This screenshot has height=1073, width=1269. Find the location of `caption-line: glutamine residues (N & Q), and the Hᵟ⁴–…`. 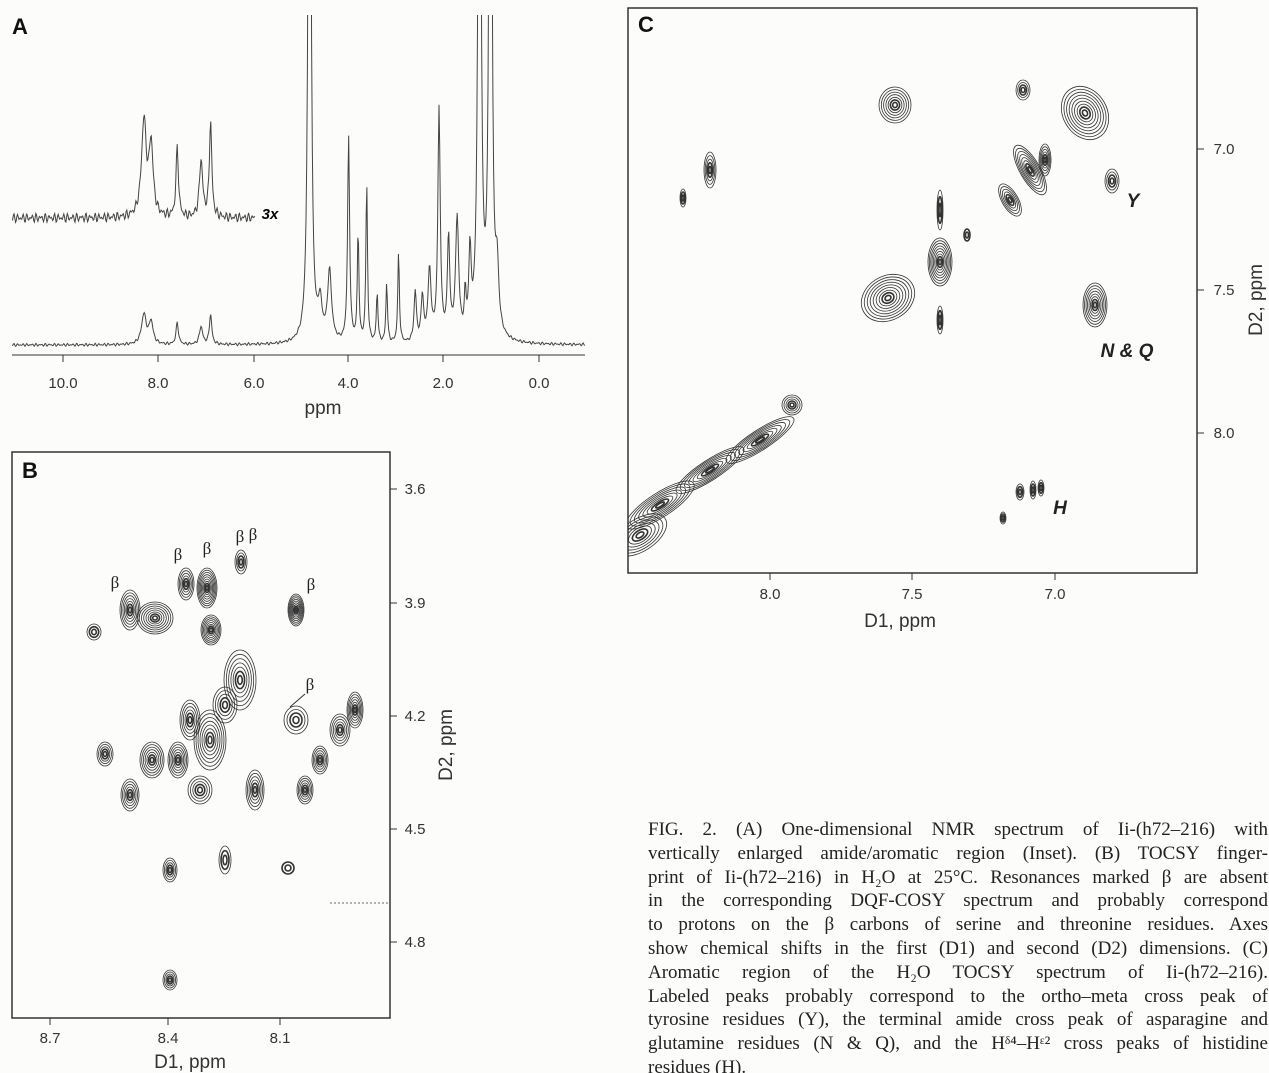

caption-line: glutamine residues (N & Q), and the Hᵟ⁴–… is located at coordinates (958, 1044).